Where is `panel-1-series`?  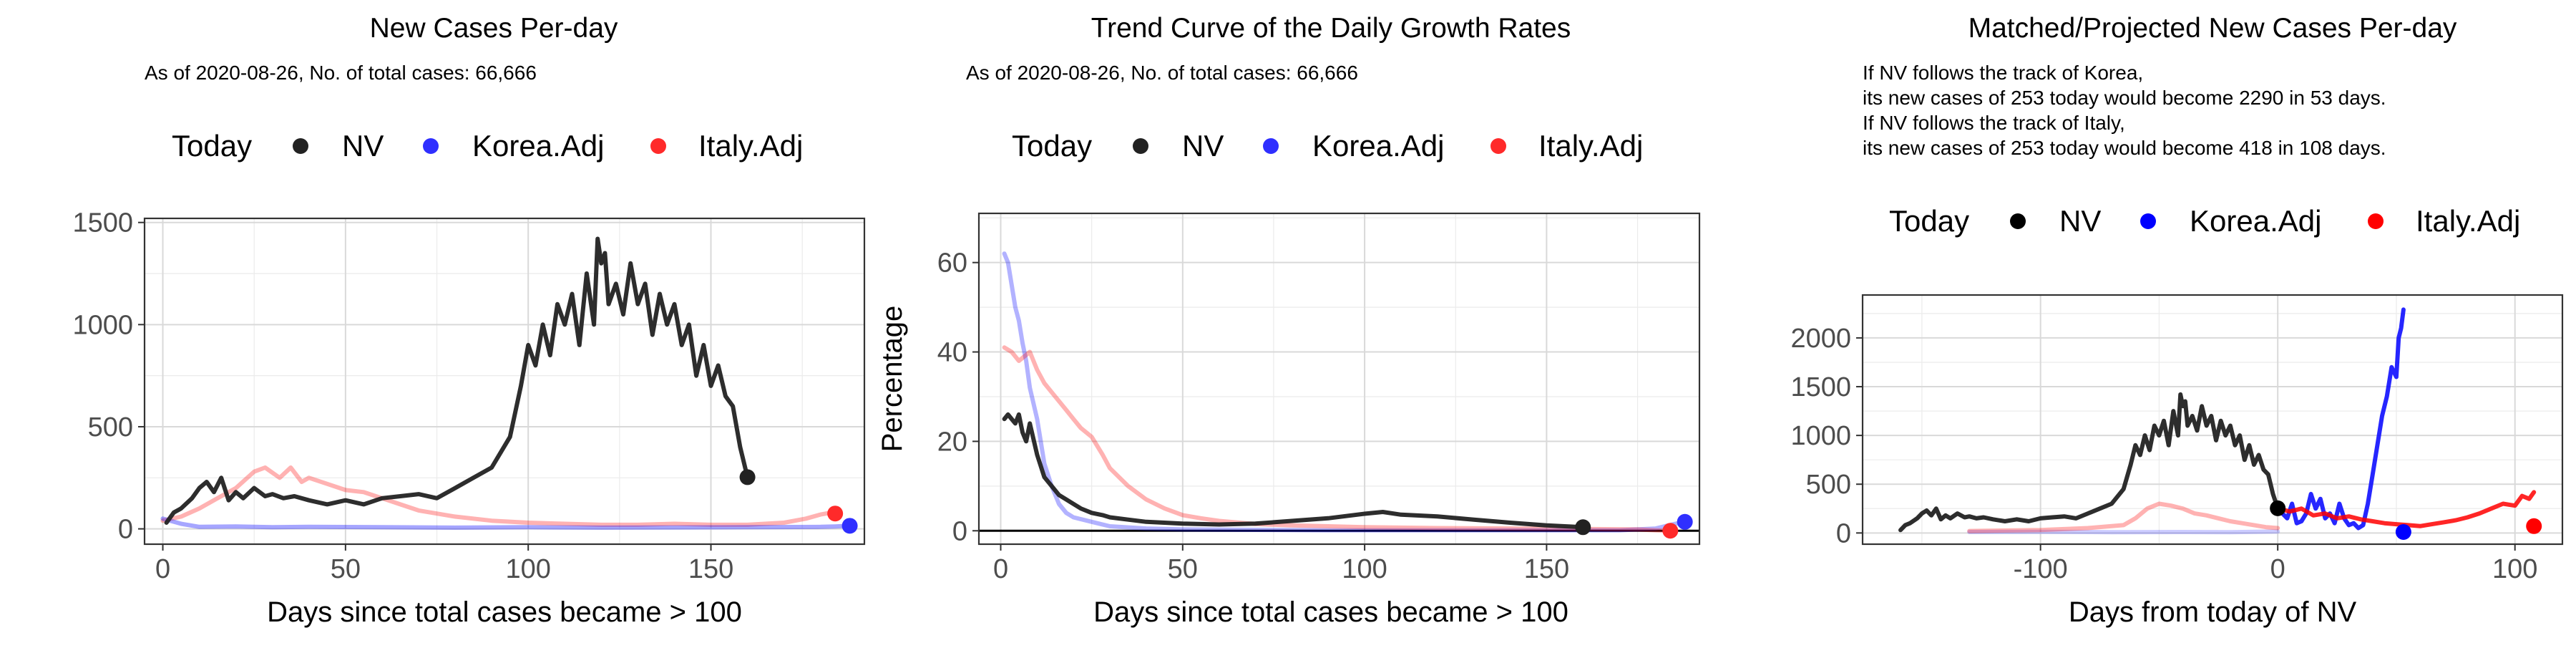 panel-1-series is located at coordinates (506, 383).